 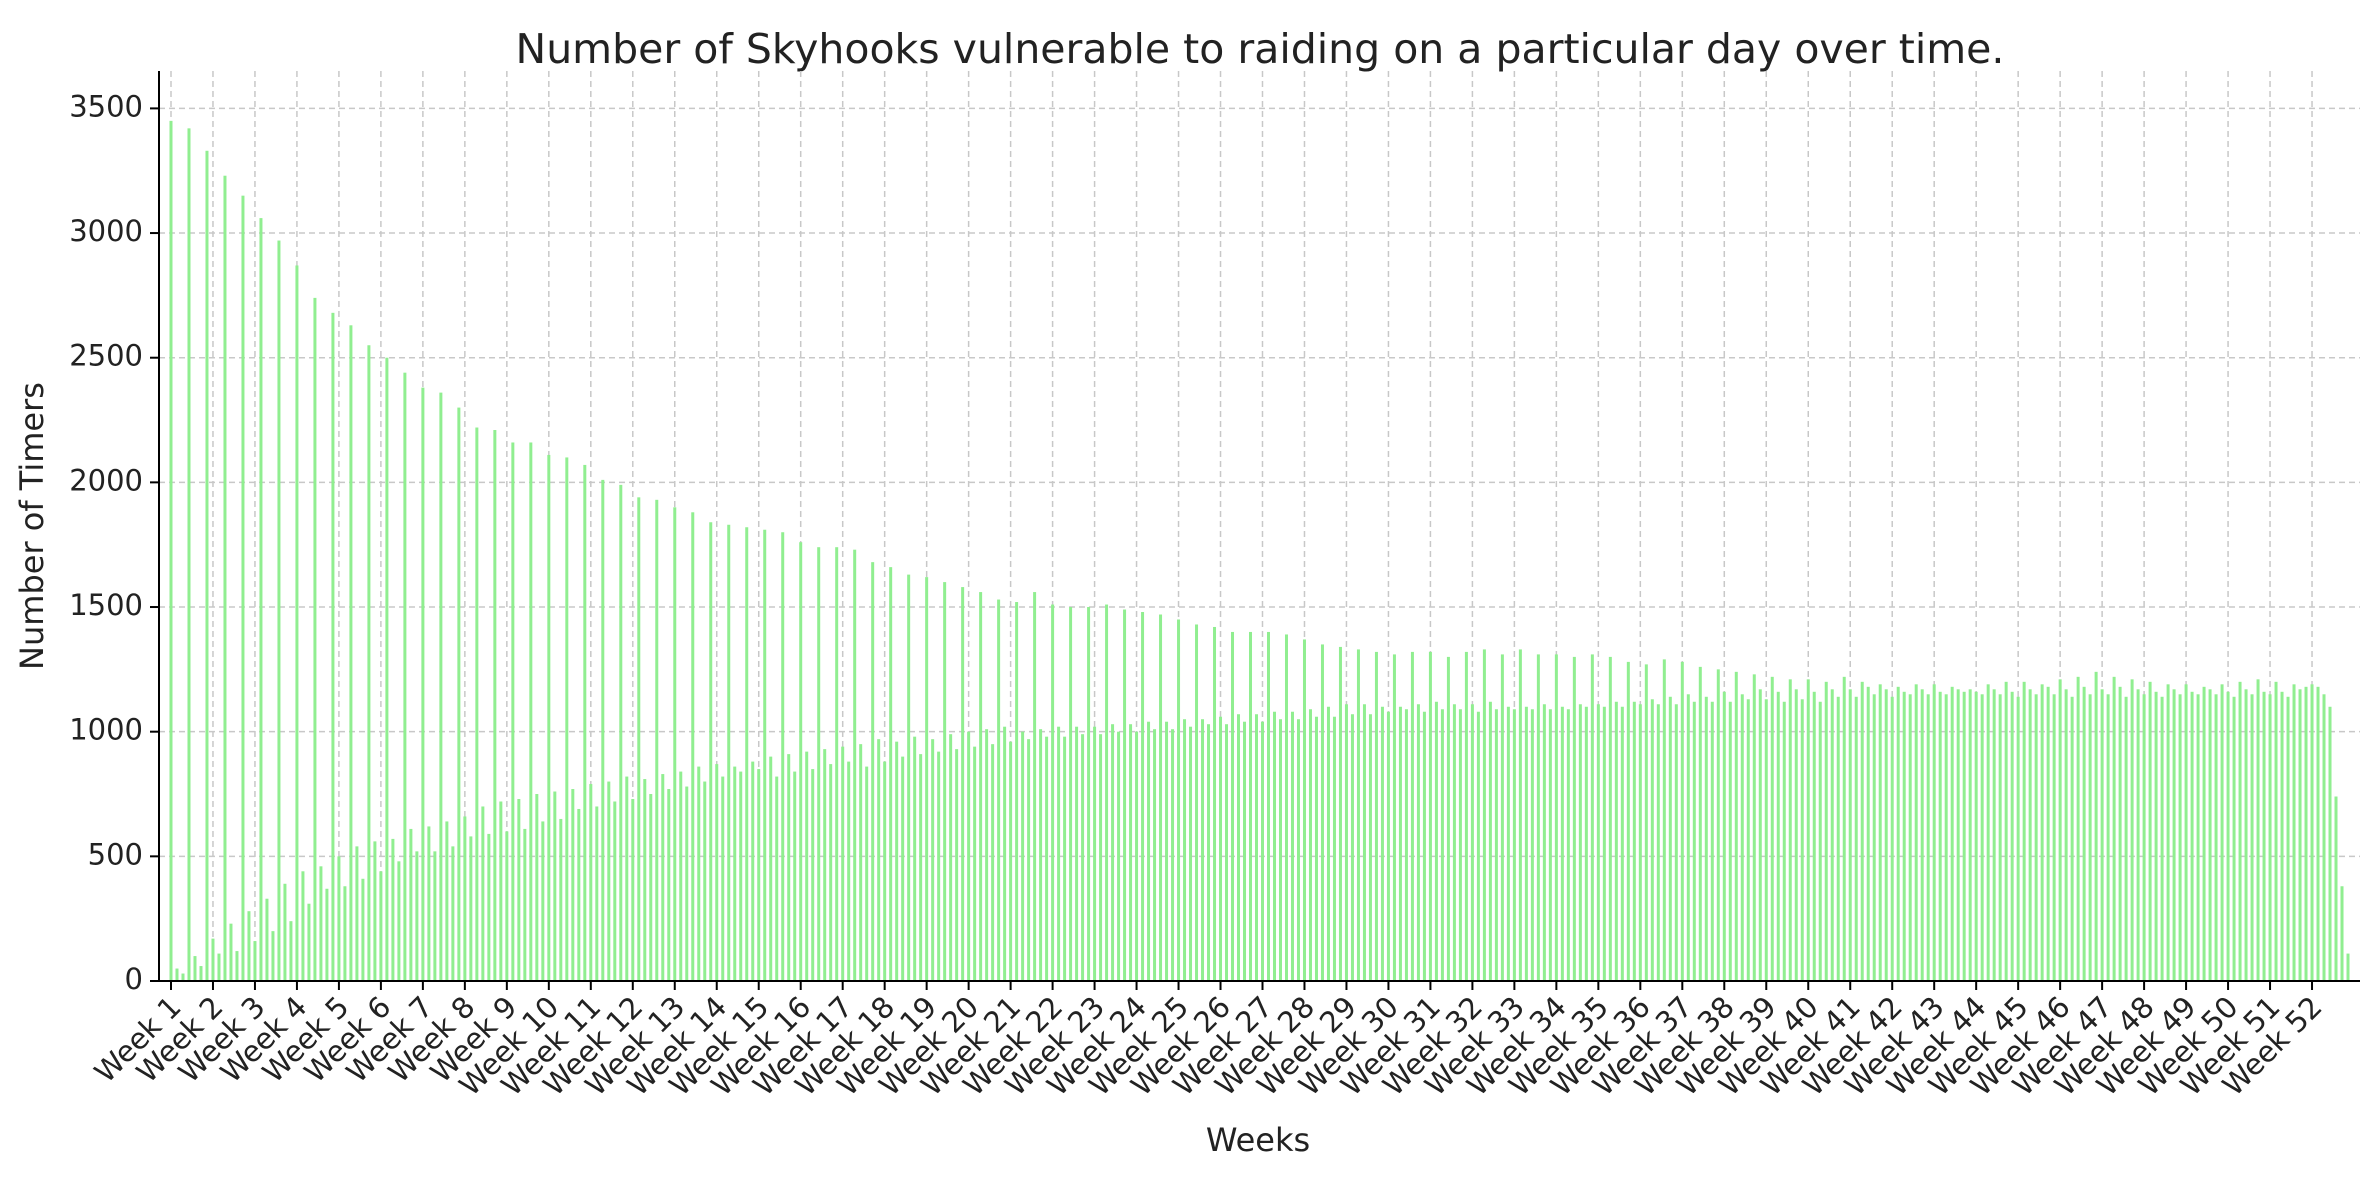 What do you see at coordinates (106, 480) in the screenshot?
I see `y-tick-label: 2000` at bounding box center [106, 480].